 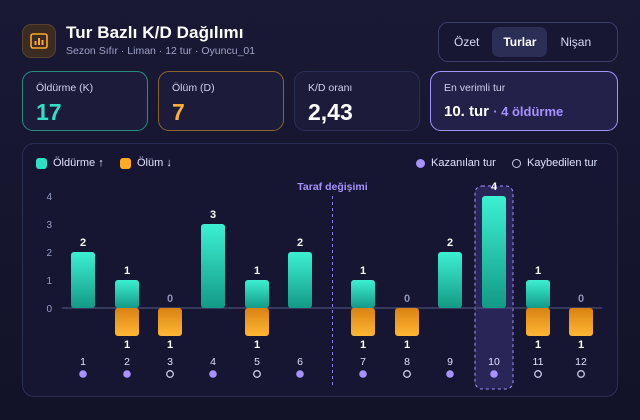 What do you see at coordinates (257, 362) in the screenshot?
I see `round-label: 5` at bounding box center [257, 362].